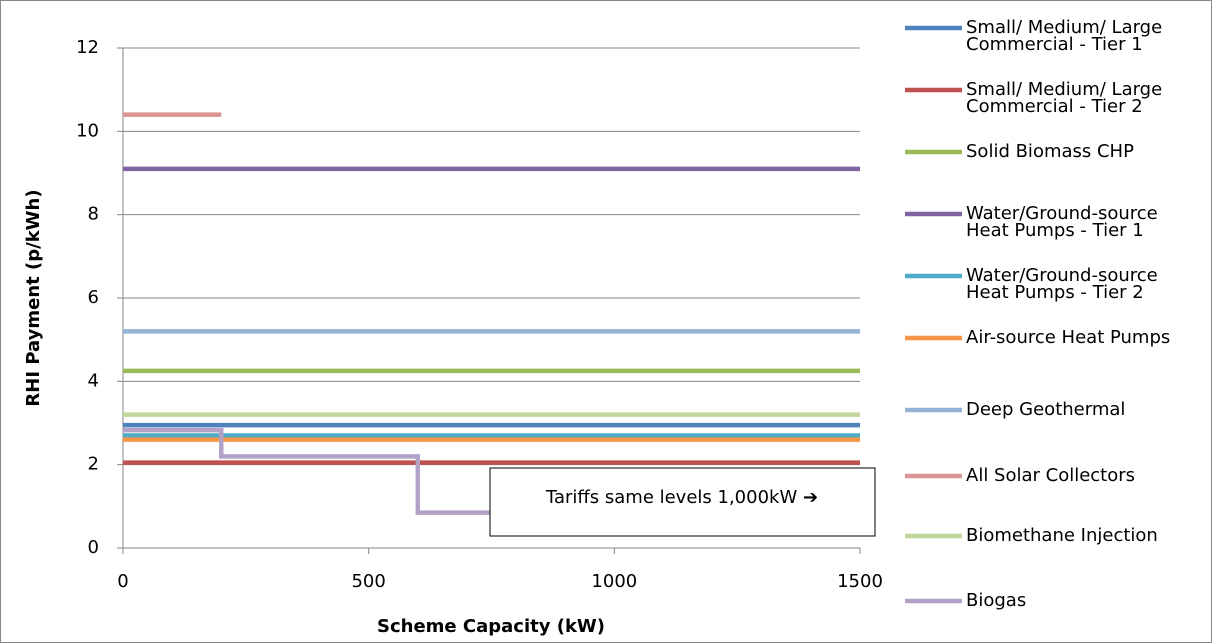 The width and height of the screenshot is (1213, 644). What do you see at coordinates (93, 380) in the screenshot?
I see `y-tick-label: 4` at bounding box center [93, 380].